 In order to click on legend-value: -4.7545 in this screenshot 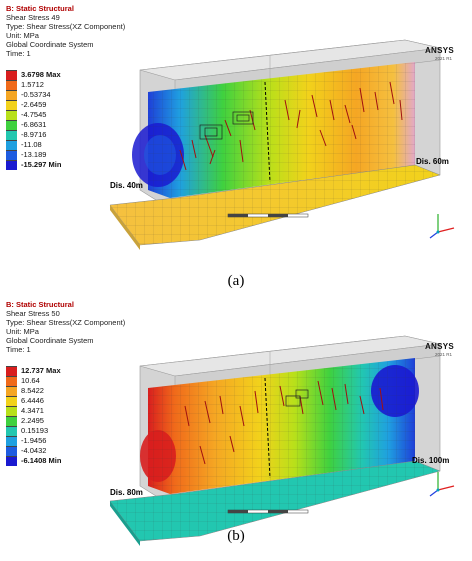, I will do `click(34, 114)`.